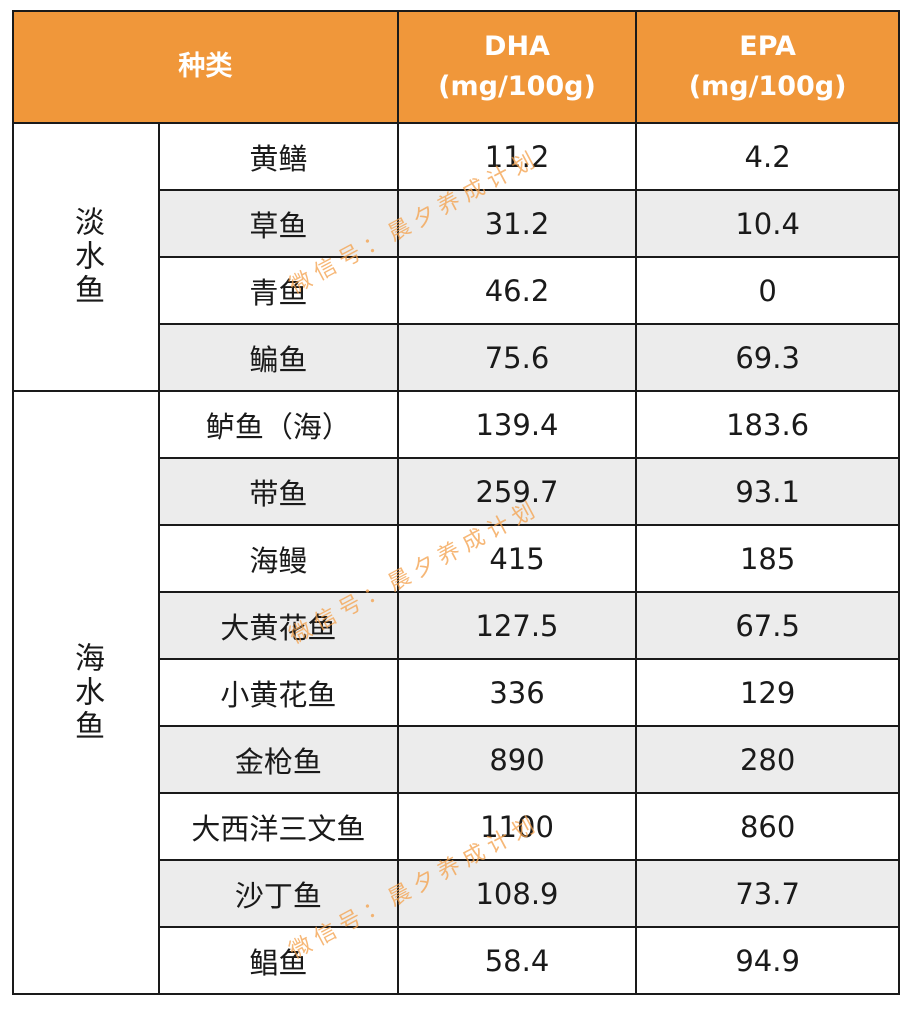  I want to click on epa-value: 93.1, so click(767, 491).